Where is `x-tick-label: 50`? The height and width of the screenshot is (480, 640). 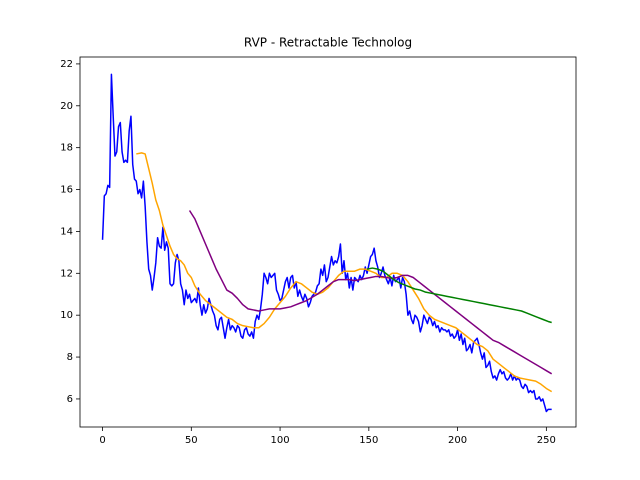
x-tick-label: 50 is located at coordinates (191, 440).